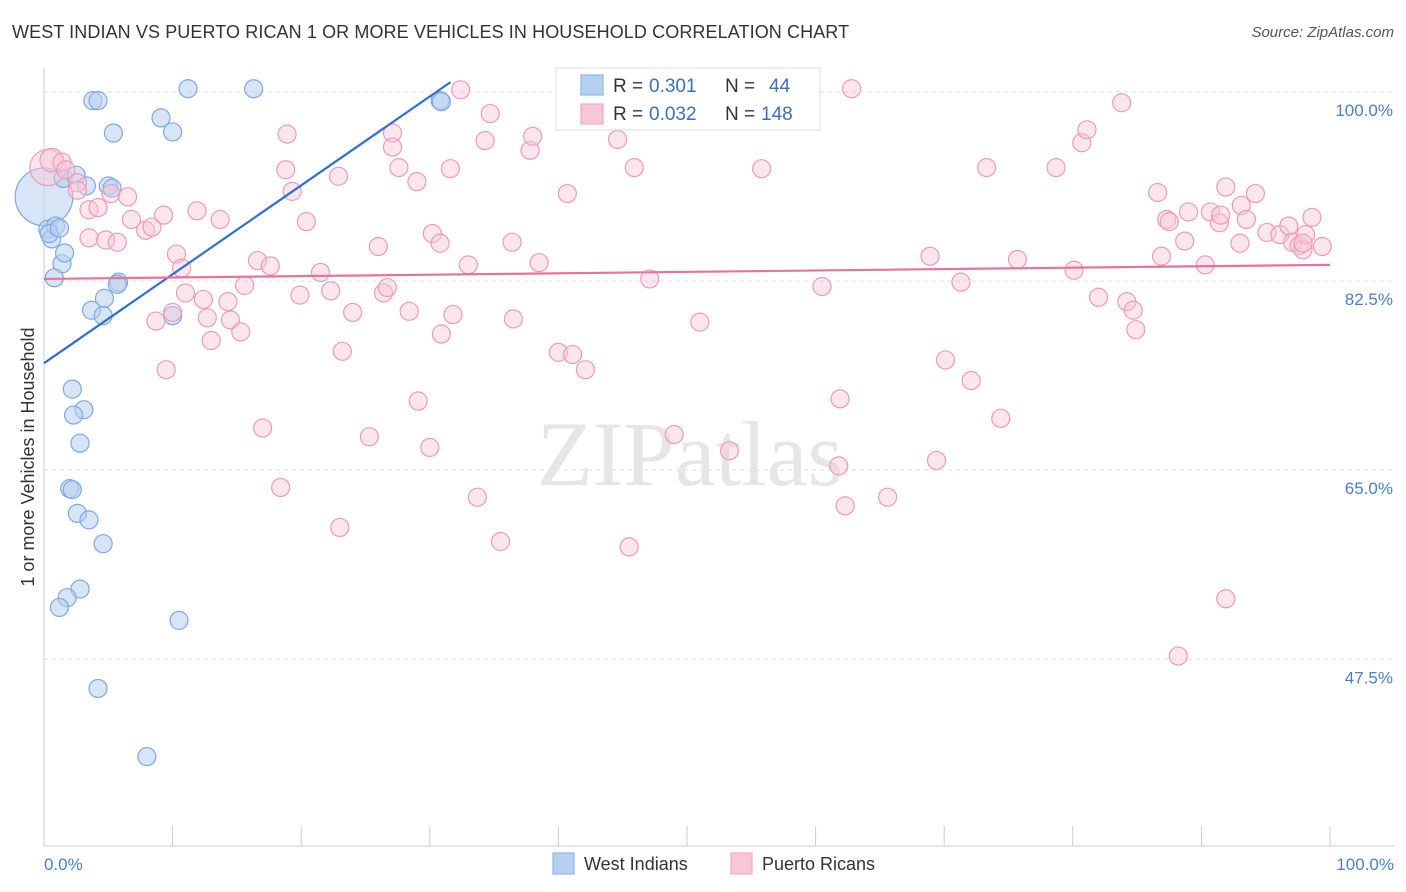 Image resolution: width=1406 pixels, height=892 pixels. I want to click on legend-n-label-0: N =, so click(740, 86).